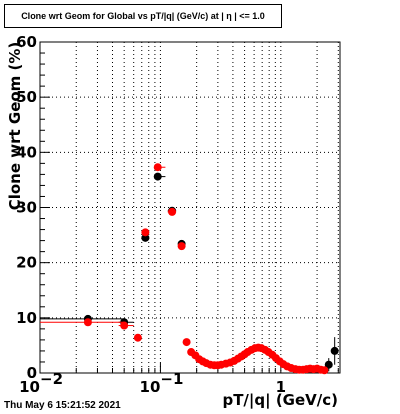 This screenshot has width=400, height=414. Describe the element at coordinates (62, 405) in the screenshot. I see `timestamp: Thu May 6 15:21:52 2021` at that location.